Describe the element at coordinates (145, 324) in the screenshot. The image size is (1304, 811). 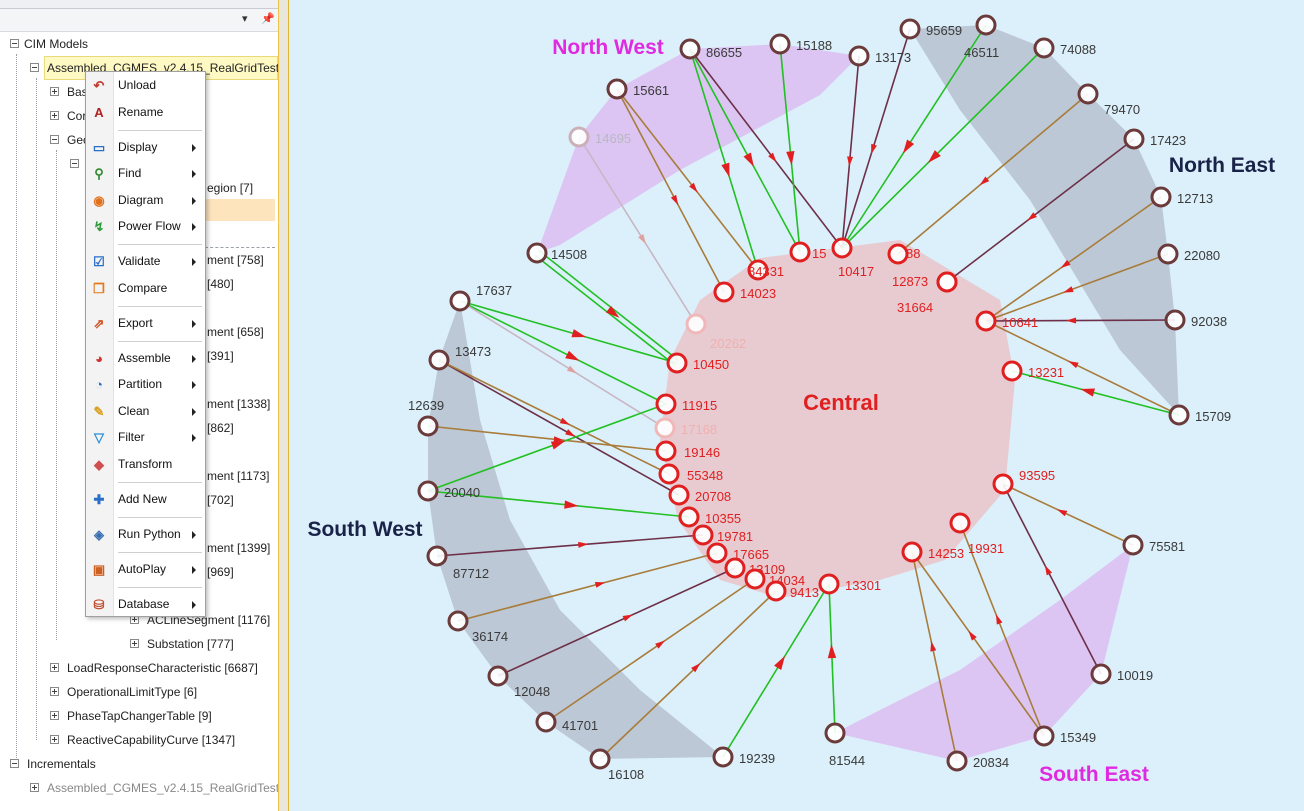
I see `menu-item-export: ⇗ Export` at that location.